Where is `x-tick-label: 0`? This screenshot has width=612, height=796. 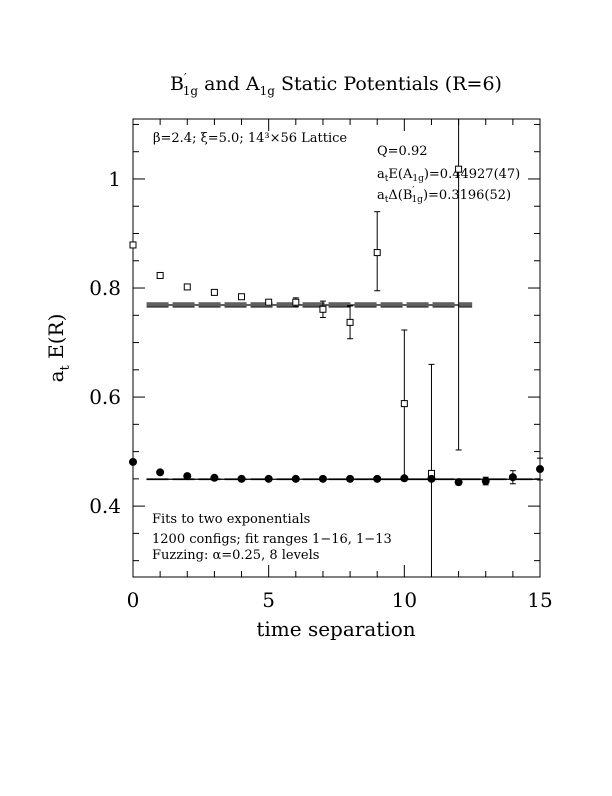
x-tick-label: 0 is located at coordinates (133, 600).